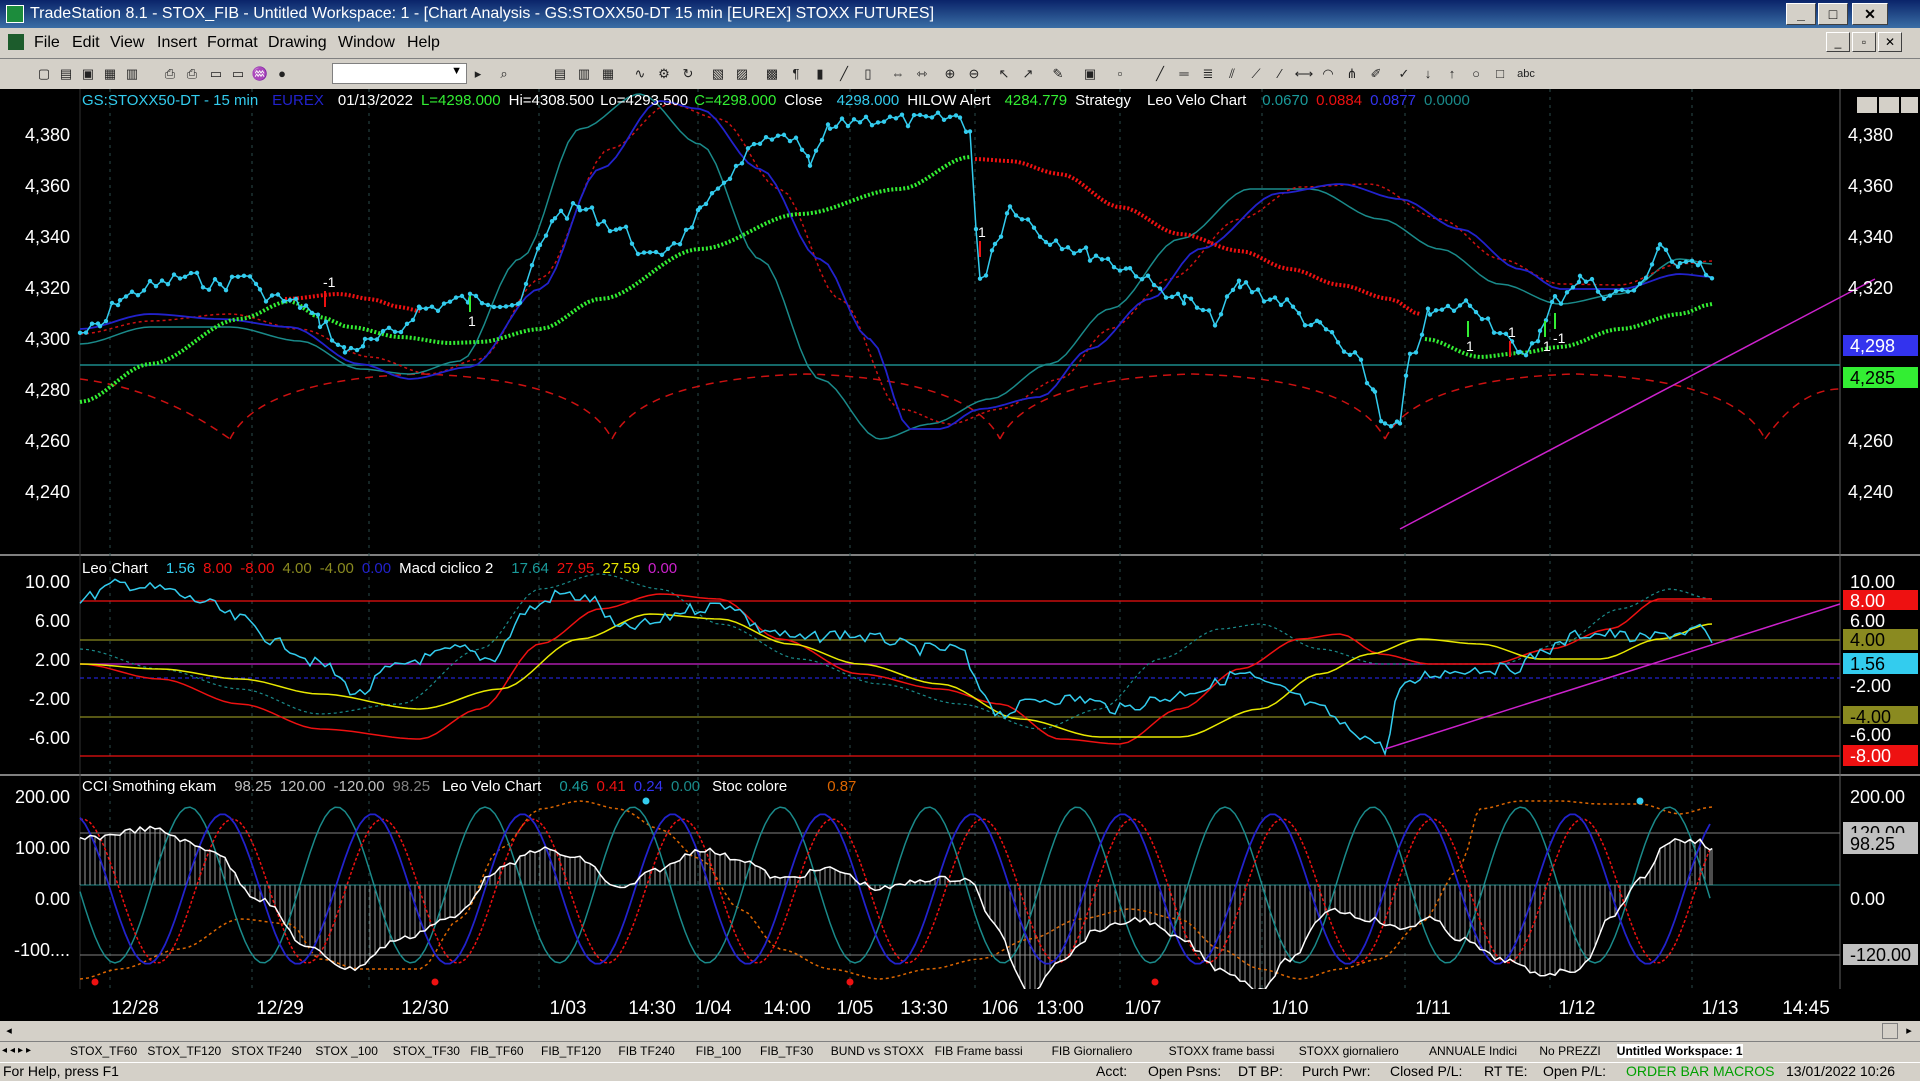 Image resolution: width=1920 pixels, height=1081 pixels. Describe the element at coordinates (16, 42) in the screenshot. I see `chart-doc-icon` at that location.